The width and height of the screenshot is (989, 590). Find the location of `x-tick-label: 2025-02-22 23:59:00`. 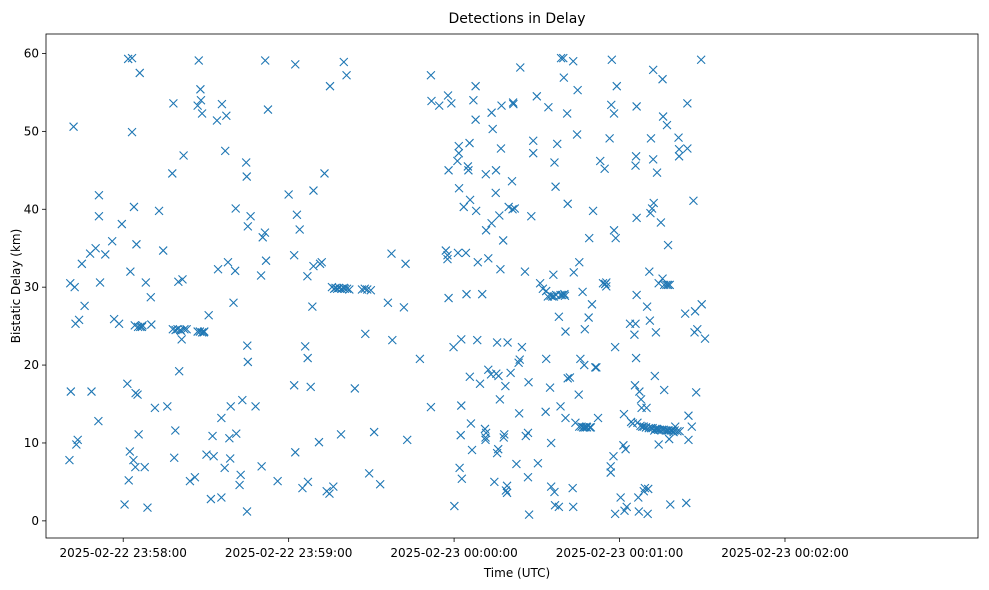

x-tick-label: 2025-02-22 23:59:00 is located at coordinates (288, 553).